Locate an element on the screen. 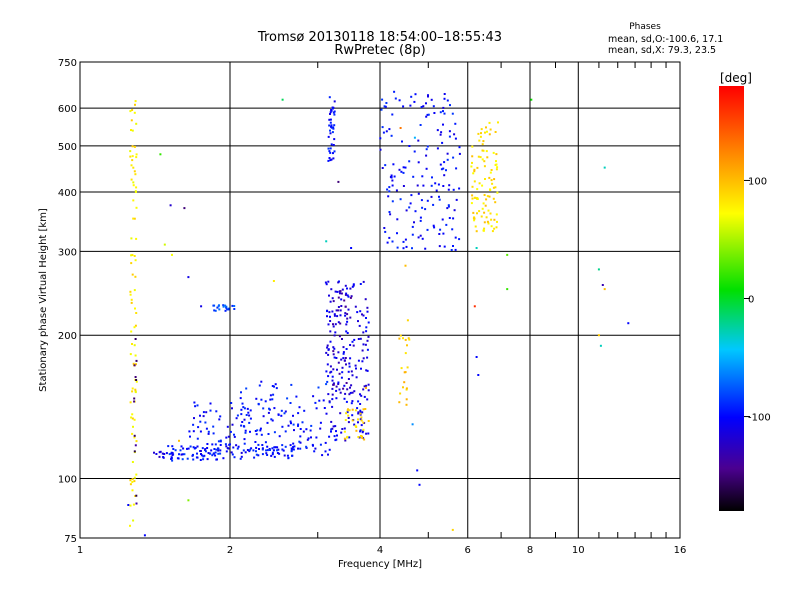  colorbar-unit-label: [deg] is located at coordinates (736, 78).